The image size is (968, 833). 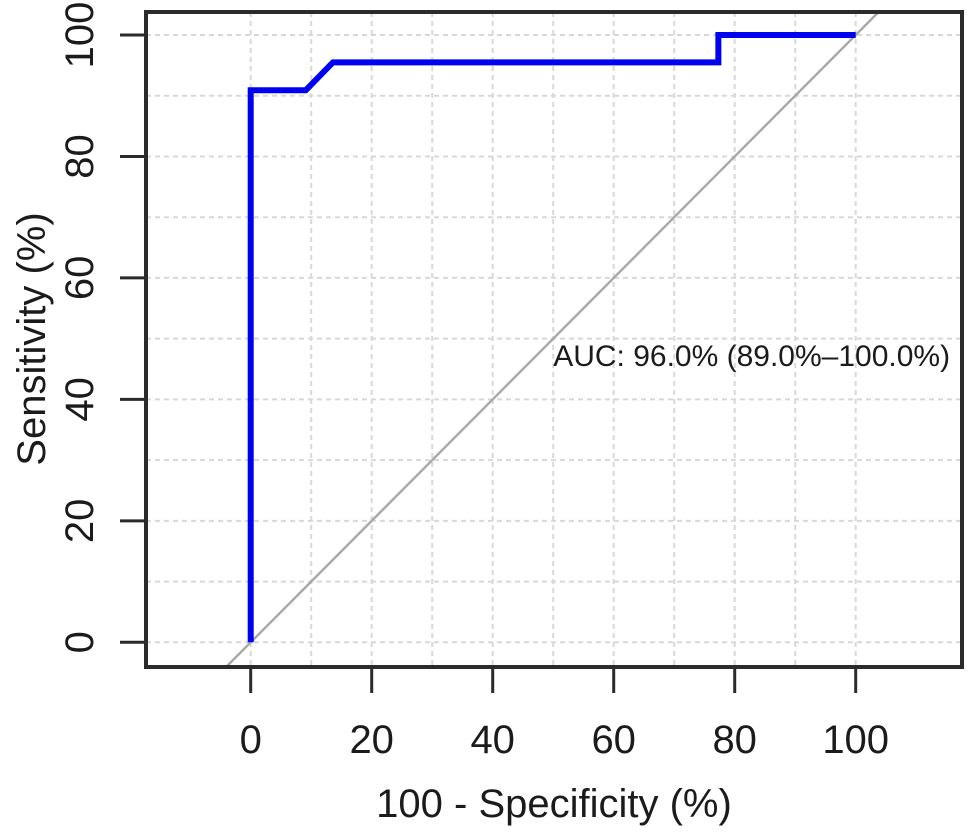 What do you see at coordinates (855, 740) in the screenshot?
I see `x-tick-label: 100` at bounding box center [855, 740].